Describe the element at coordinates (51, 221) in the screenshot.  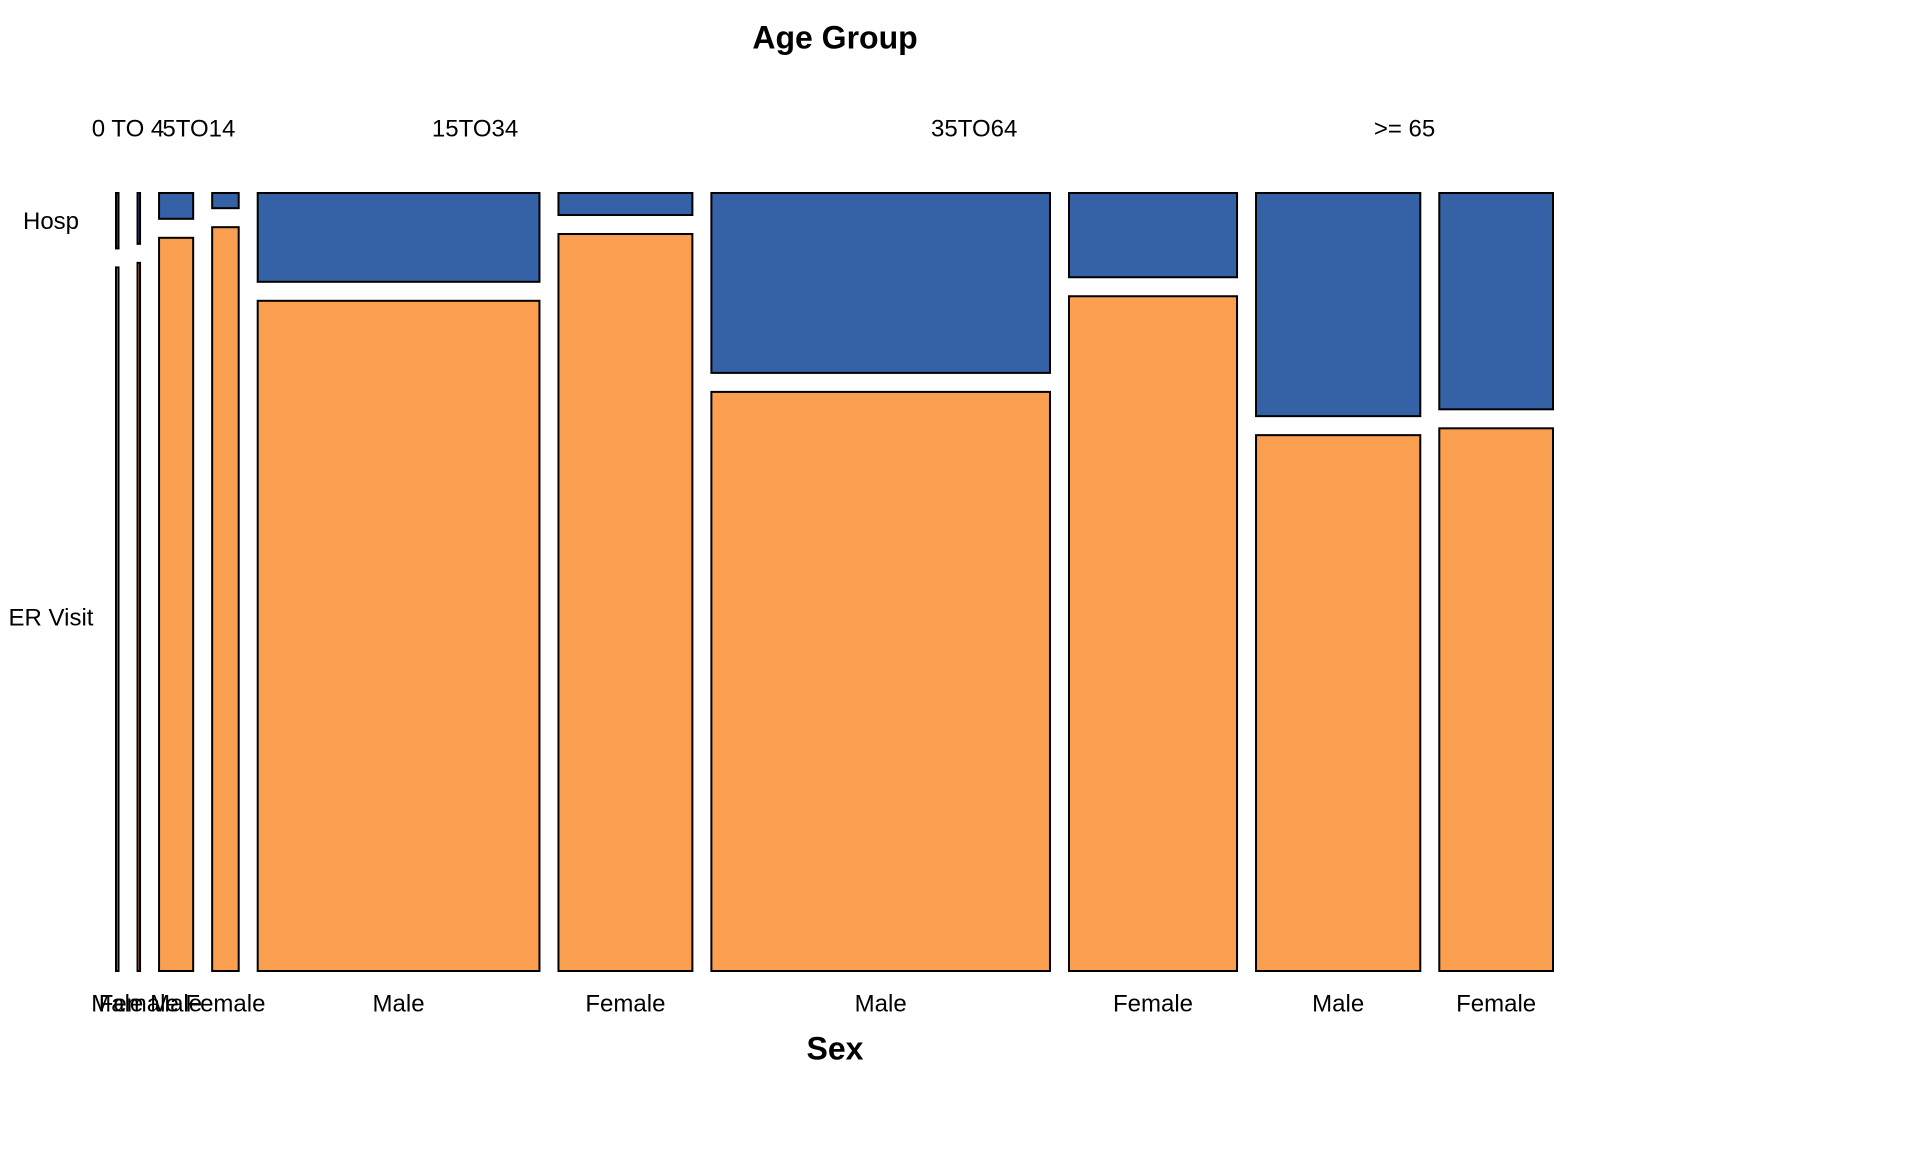
I see `legend-label: Hosp` at that location.